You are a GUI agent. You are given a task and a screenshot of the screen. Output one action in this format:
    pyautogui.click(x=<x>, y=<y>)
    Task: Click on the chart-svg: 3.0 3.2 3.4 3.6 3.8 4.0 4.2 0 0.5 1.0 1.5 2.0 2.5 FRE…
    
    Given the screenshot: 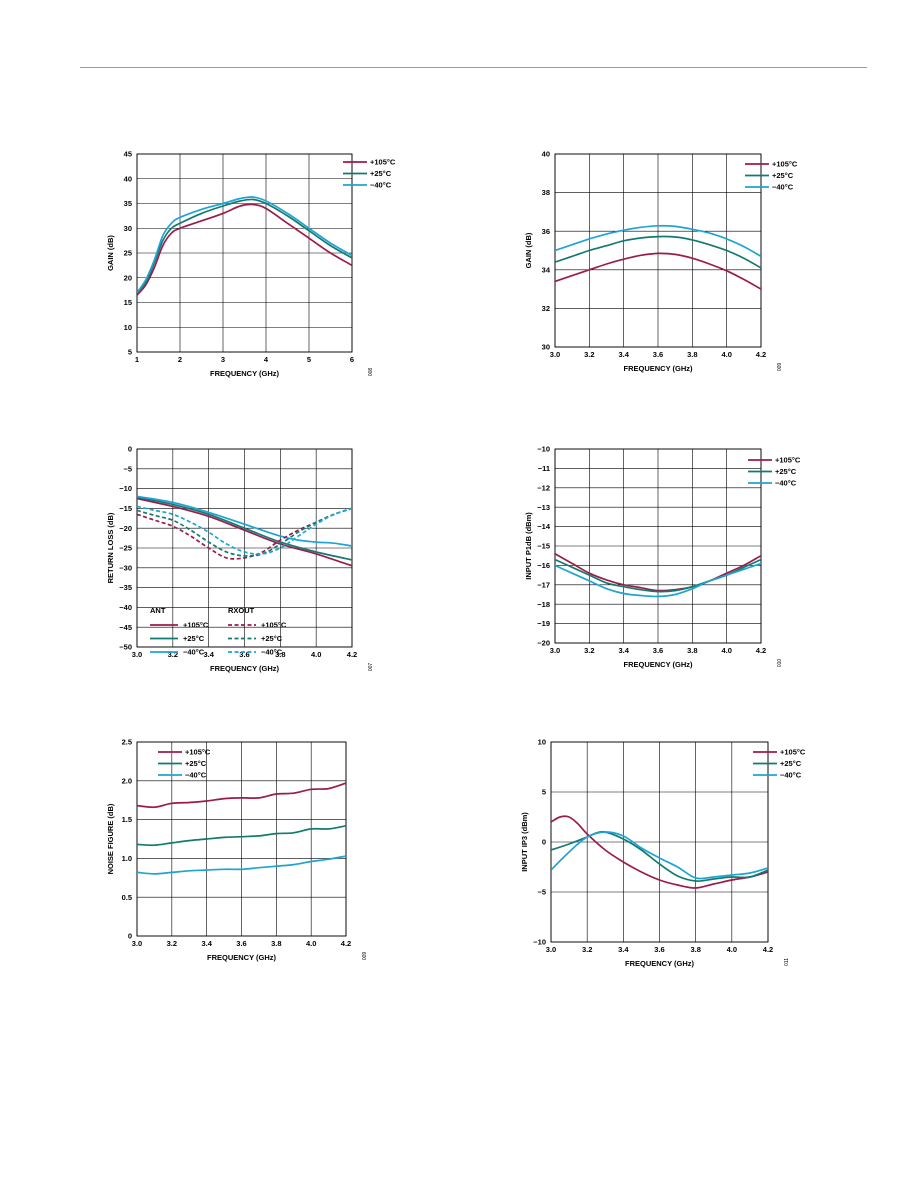 What is the action you would take?
    pyautogui.click(x=237, y=850)
    